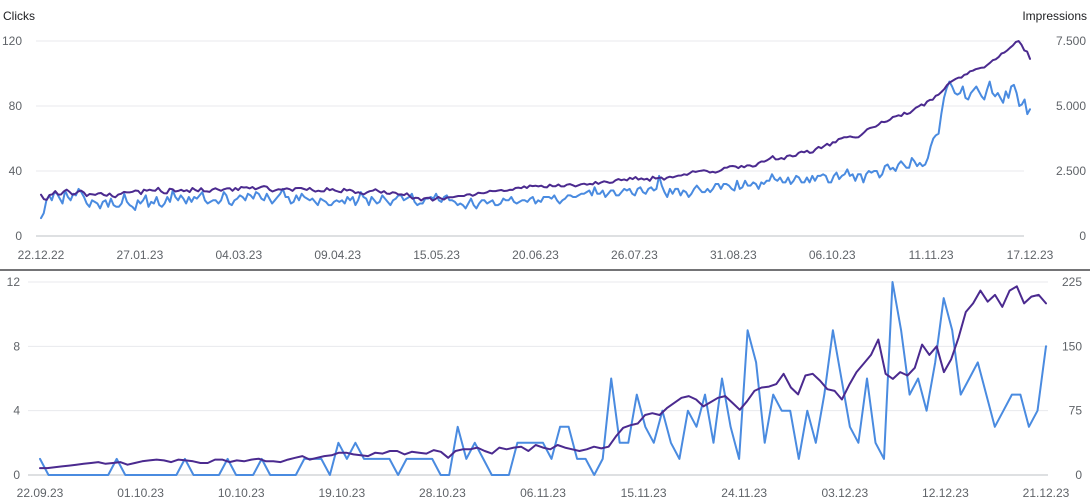 The image size is (1090, 503). What do you see at coordinates (238, 255) in the screenshot?
I see `x-tick-label: 04.03.23` at bounding box center [238, 255].